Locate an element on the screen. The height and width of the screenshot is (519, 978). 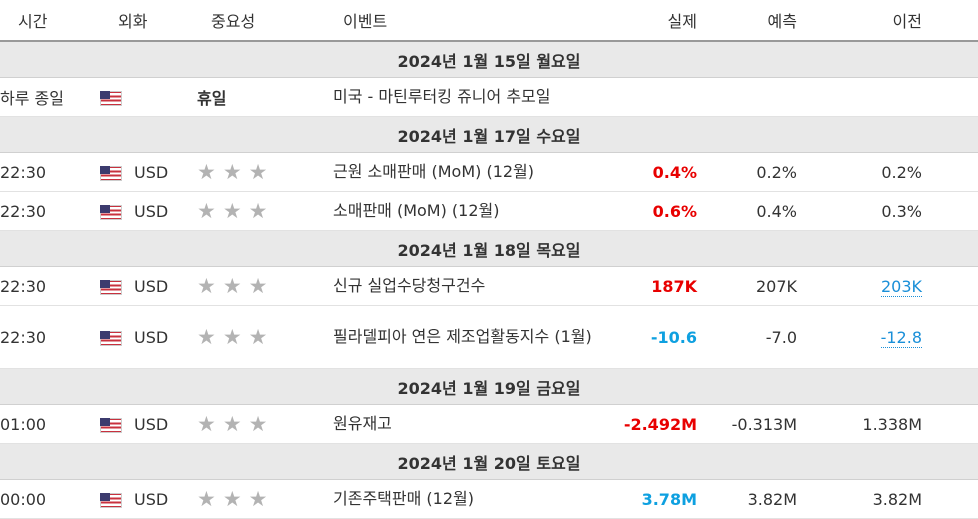
day-label: 2024년 1월 15일 월요일 is located at coordinates (489, 59).